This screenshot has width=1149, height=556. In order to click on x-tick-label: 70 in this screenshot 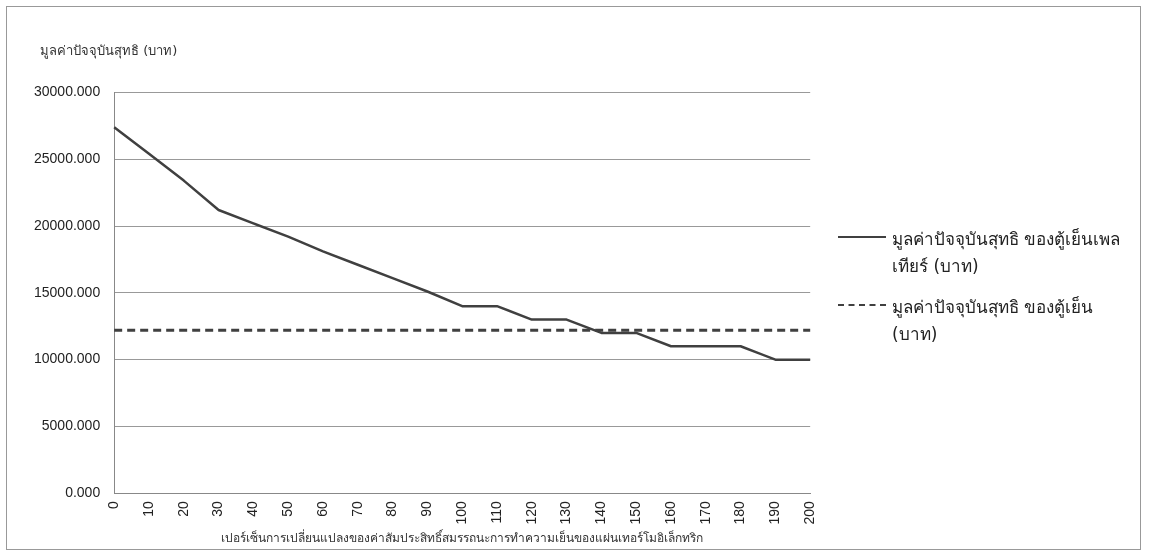, I will do `click(356, 509)`.